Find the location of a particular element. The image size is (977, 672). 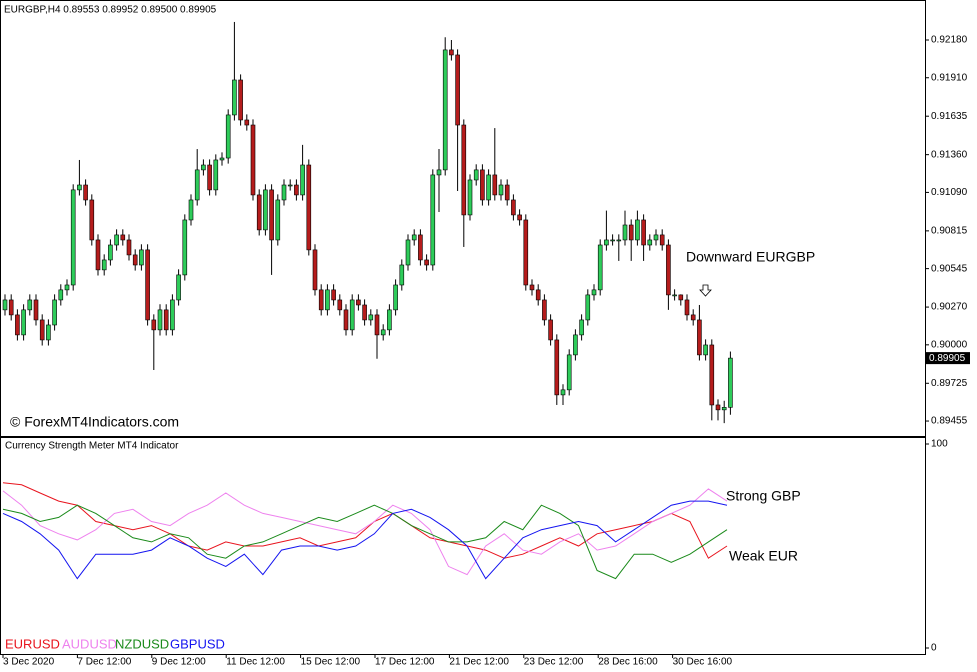

x-tick-label: 3 Dec 2020 is located at coordinates (29, 662).